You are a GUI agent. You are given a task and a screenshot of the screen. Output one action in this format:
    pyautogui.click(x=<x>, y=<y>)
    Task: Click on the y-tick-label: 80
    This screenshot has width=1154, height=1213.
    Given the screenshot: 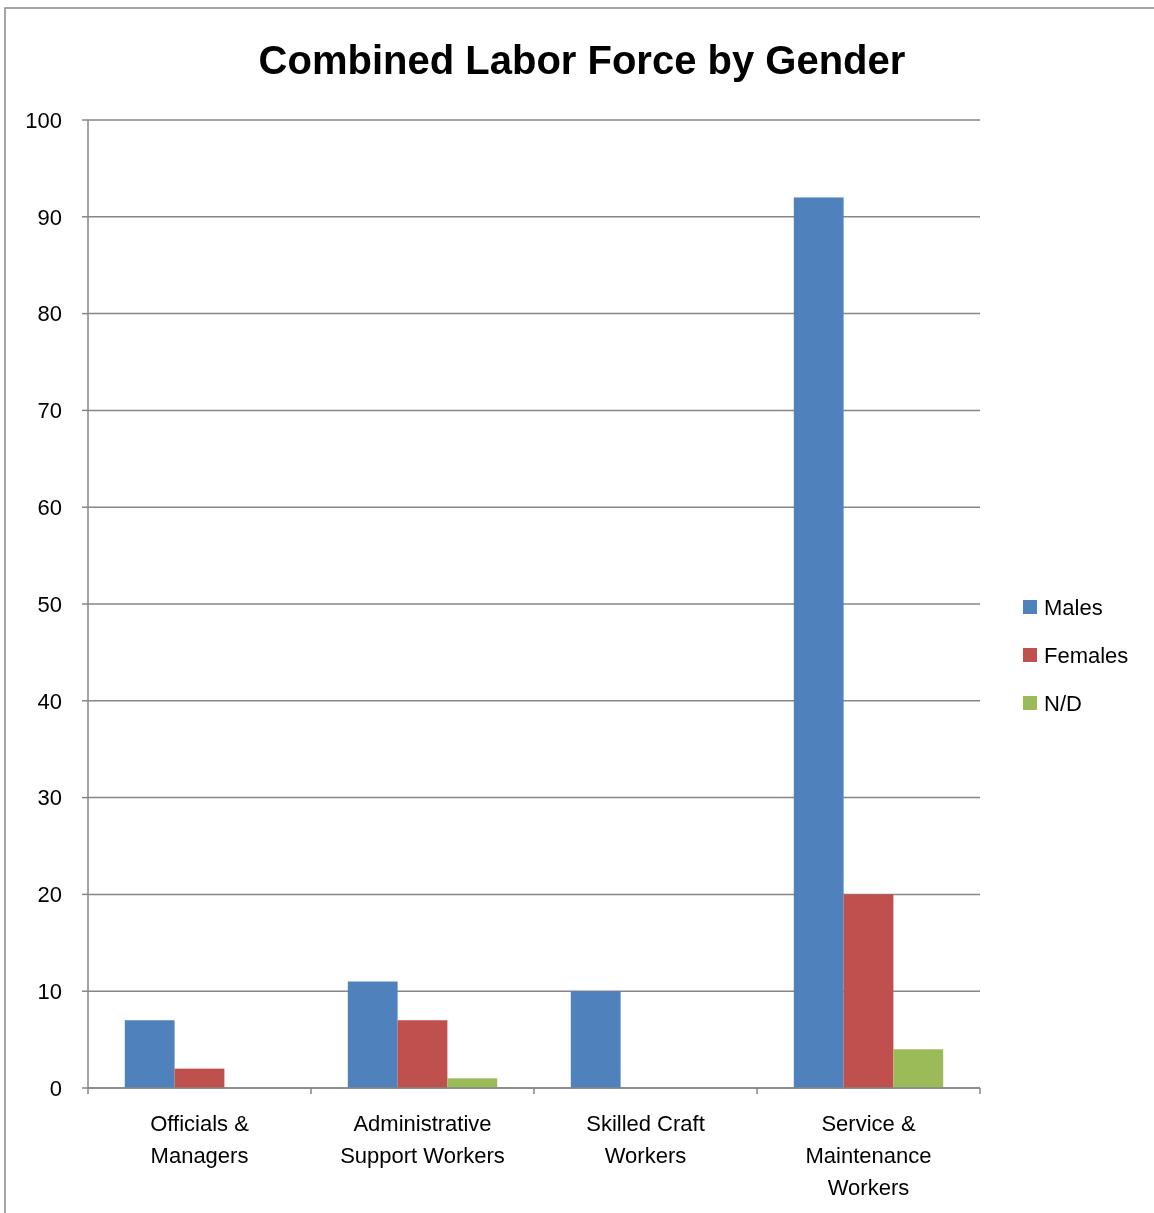 What is the action you would take?
    pyautogui.click(x=49, y=314)
    